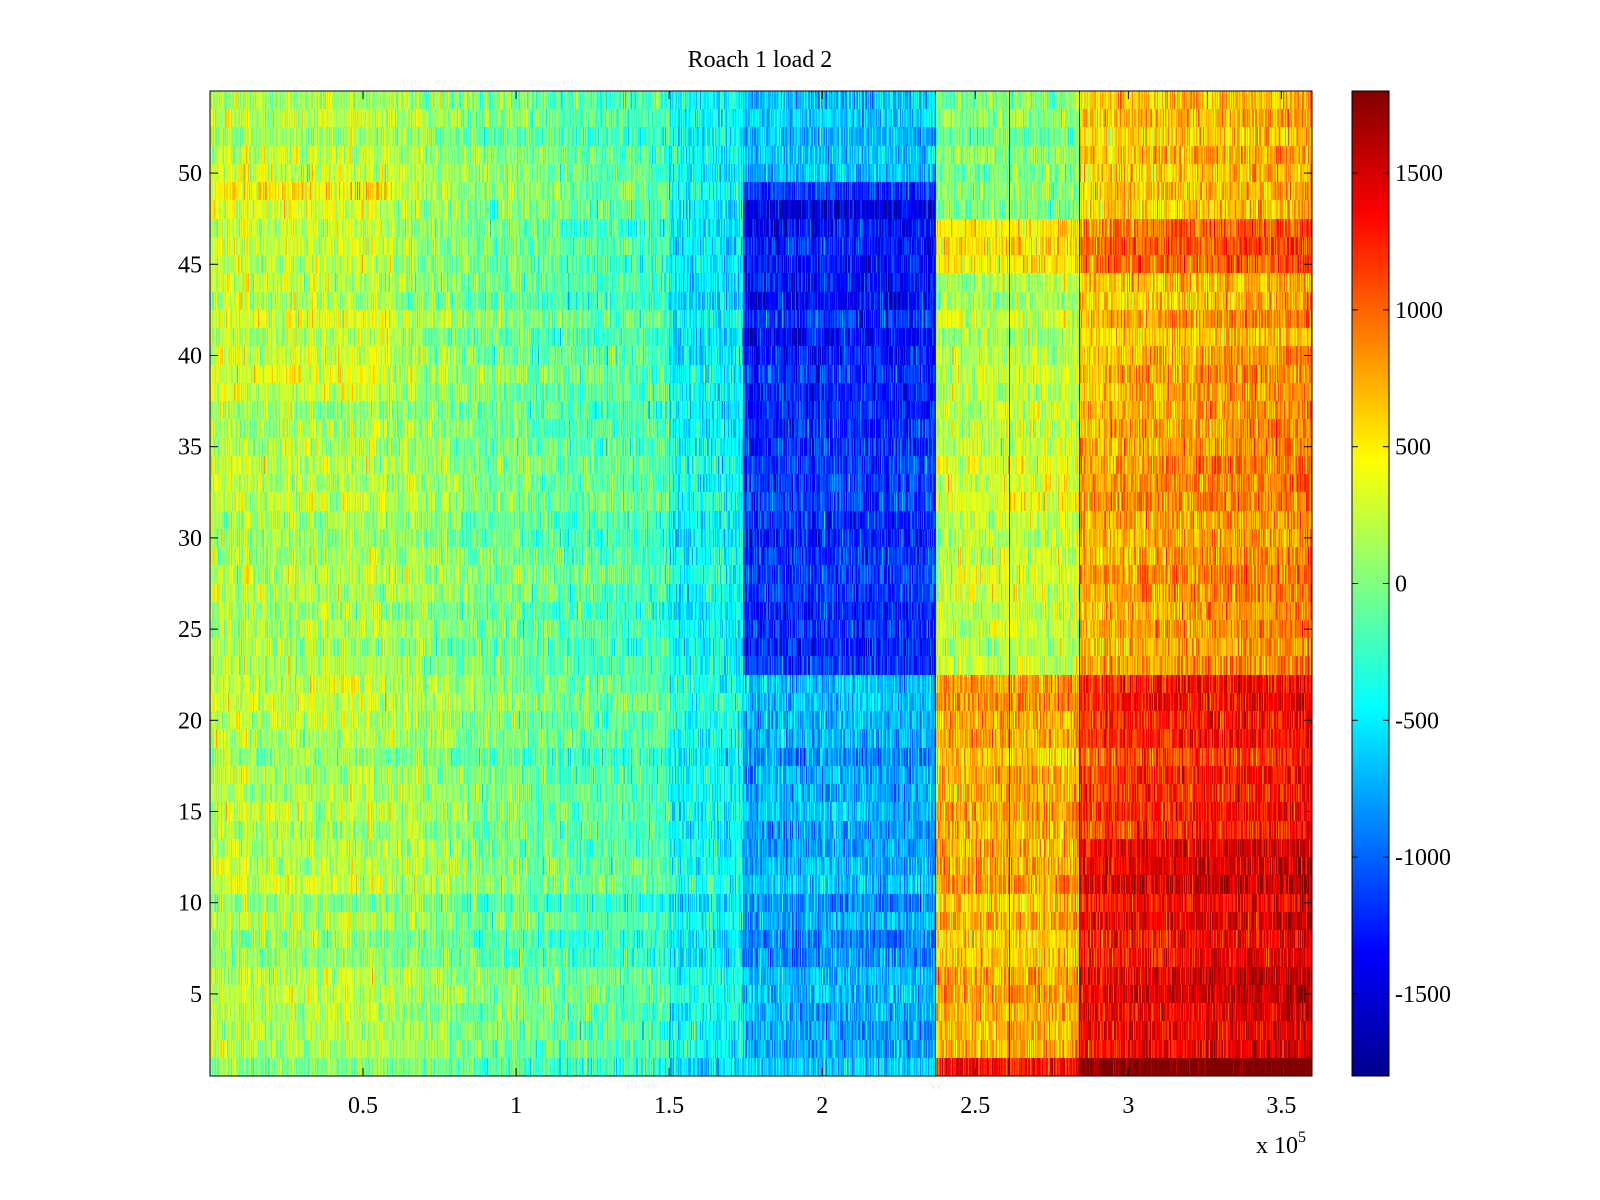  What do you see at coordinates (363, 1106) in the screenshot?
I see `x-tick-label: 0.5` at bounding box center [363, 1106].